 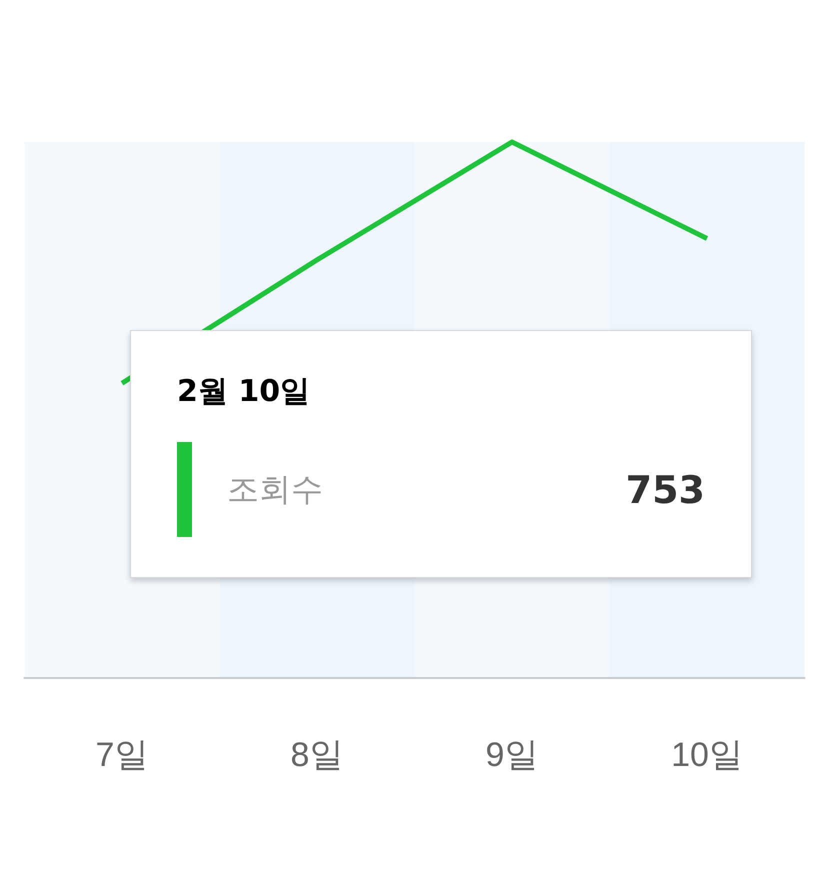 I want to click on x-tick-label: 9일, so click(x=512, y=755).